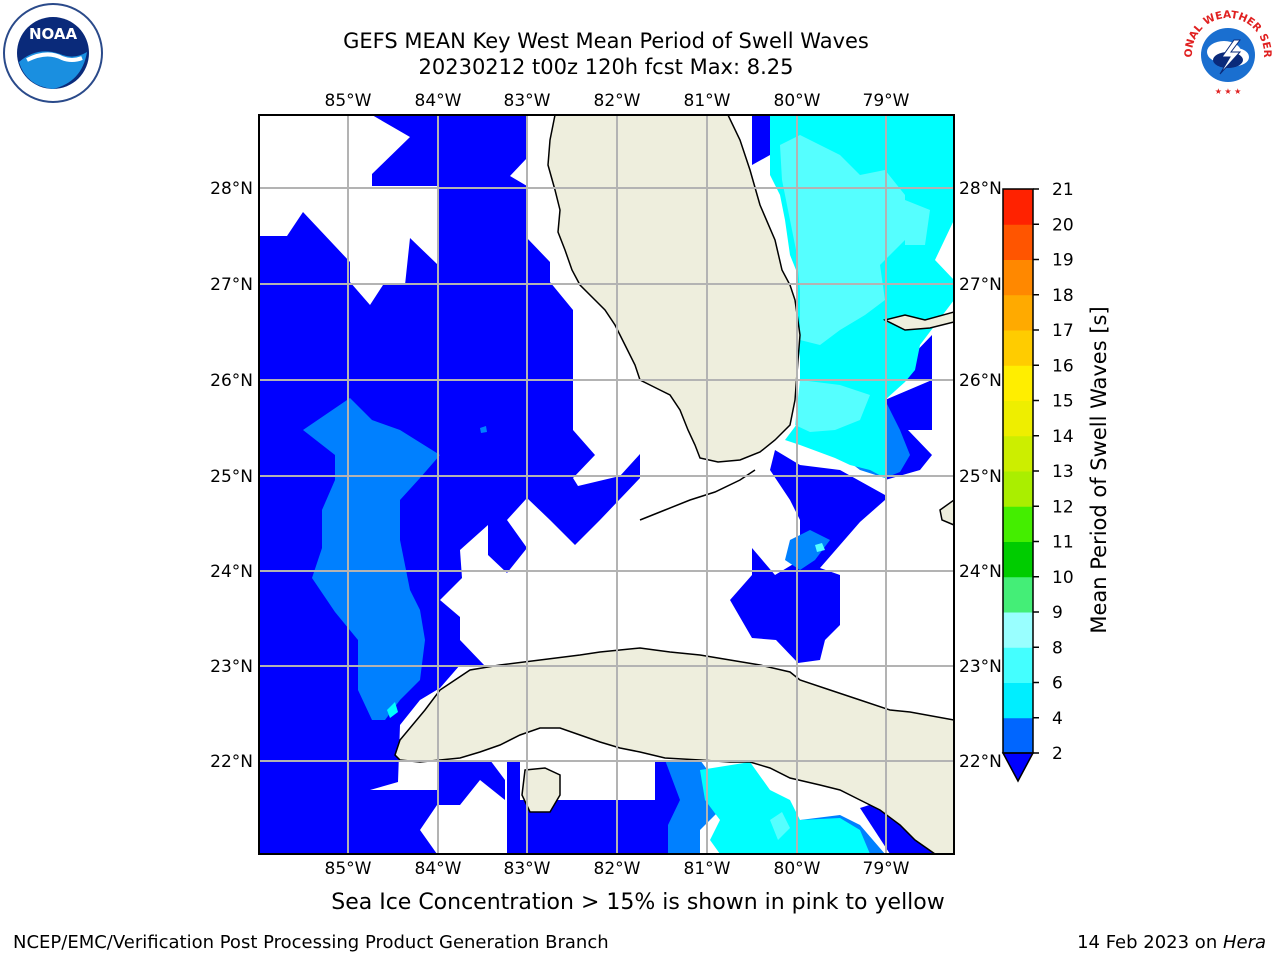  Describe the element at coordinates (980, 667) in the screenshot. I see `lat-label-right: 23°N` at that location.